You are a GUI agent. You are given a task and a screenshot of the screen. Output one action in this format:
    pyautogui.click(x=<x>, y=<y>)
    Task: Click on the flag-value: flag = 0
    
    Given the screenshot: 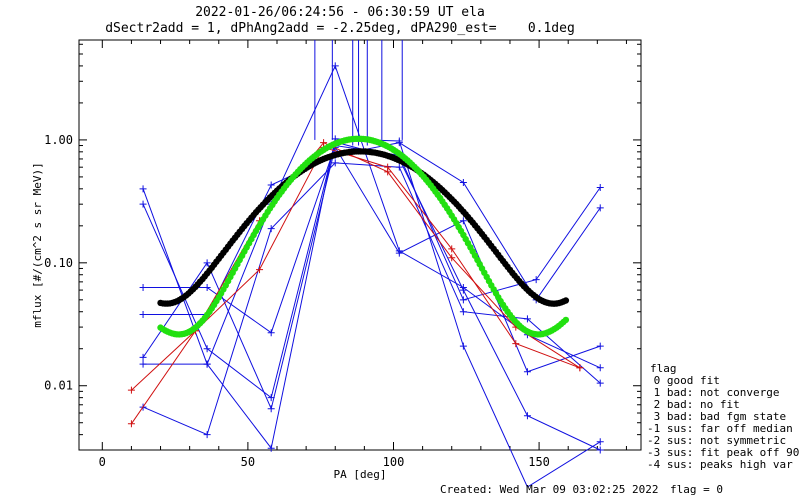 What is the action you would take?
    pyautogui.click(x=696, y=489)
    